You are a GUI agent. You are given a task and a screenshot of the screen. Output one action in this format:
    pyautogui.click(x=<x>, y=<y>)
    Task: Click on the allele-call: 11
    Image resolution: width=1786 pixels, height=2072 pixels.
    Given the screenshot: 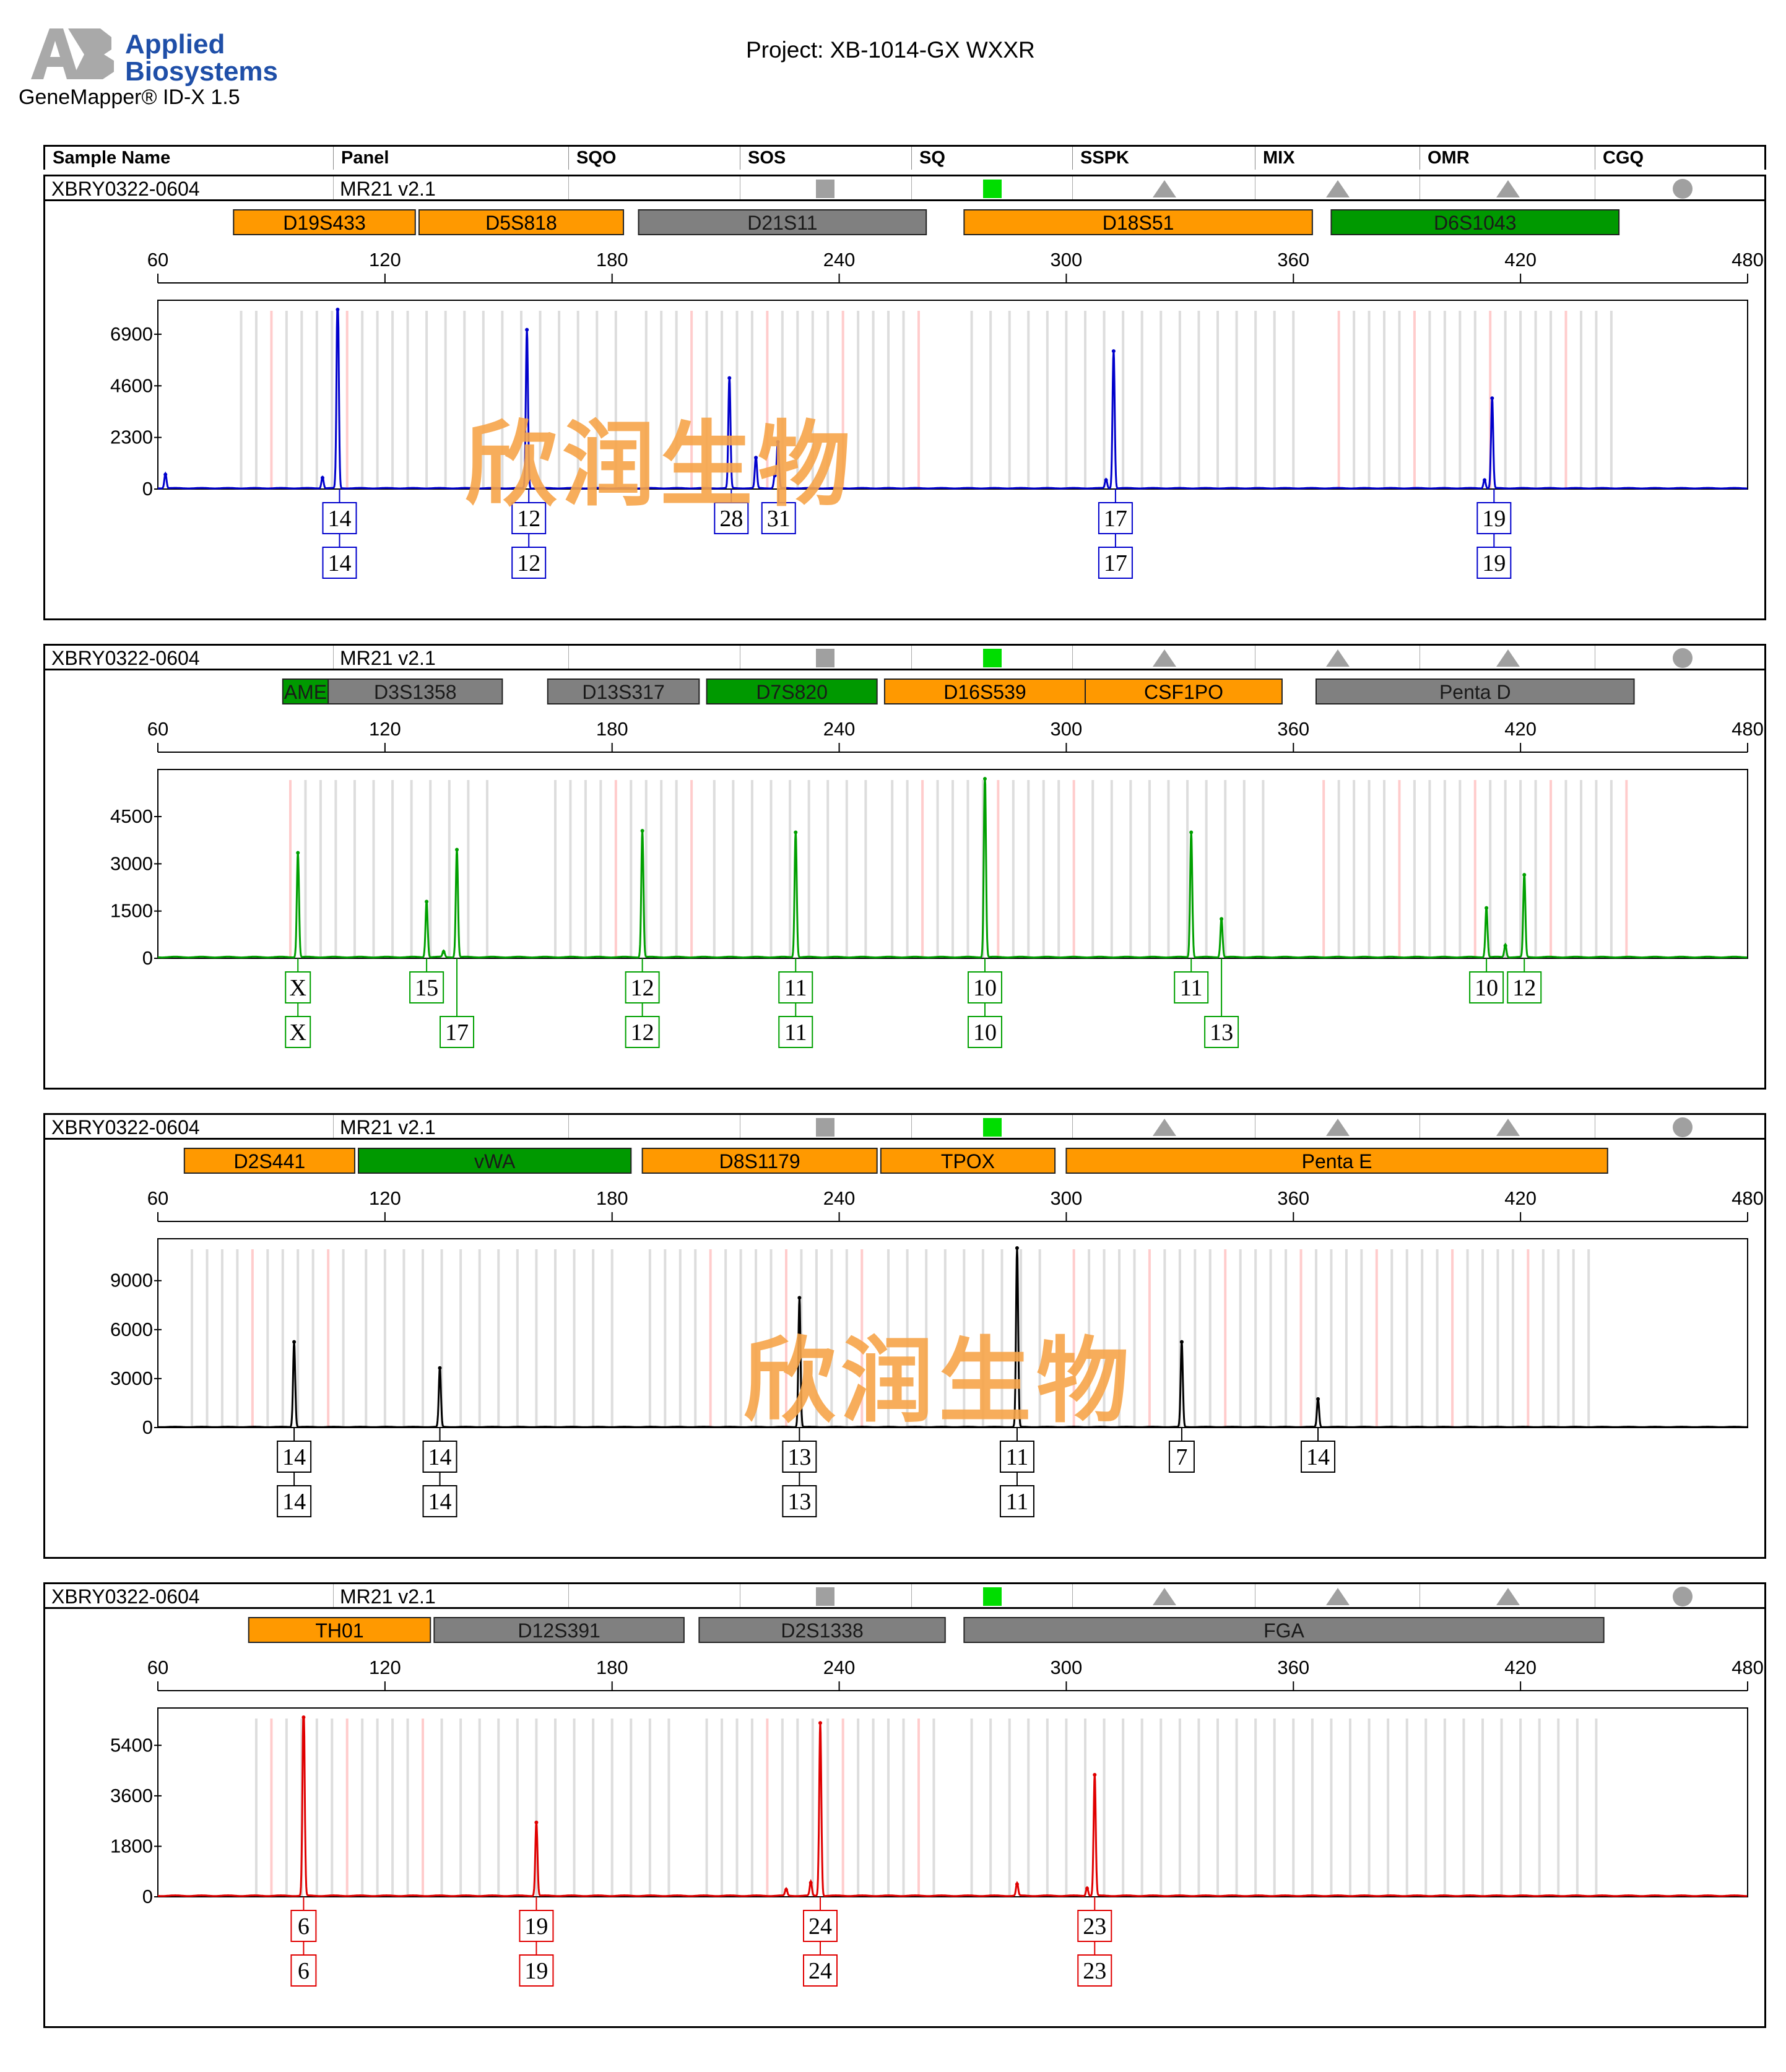 What is the action you would take?
    pyautogui.click(x=1191, y=980)
    